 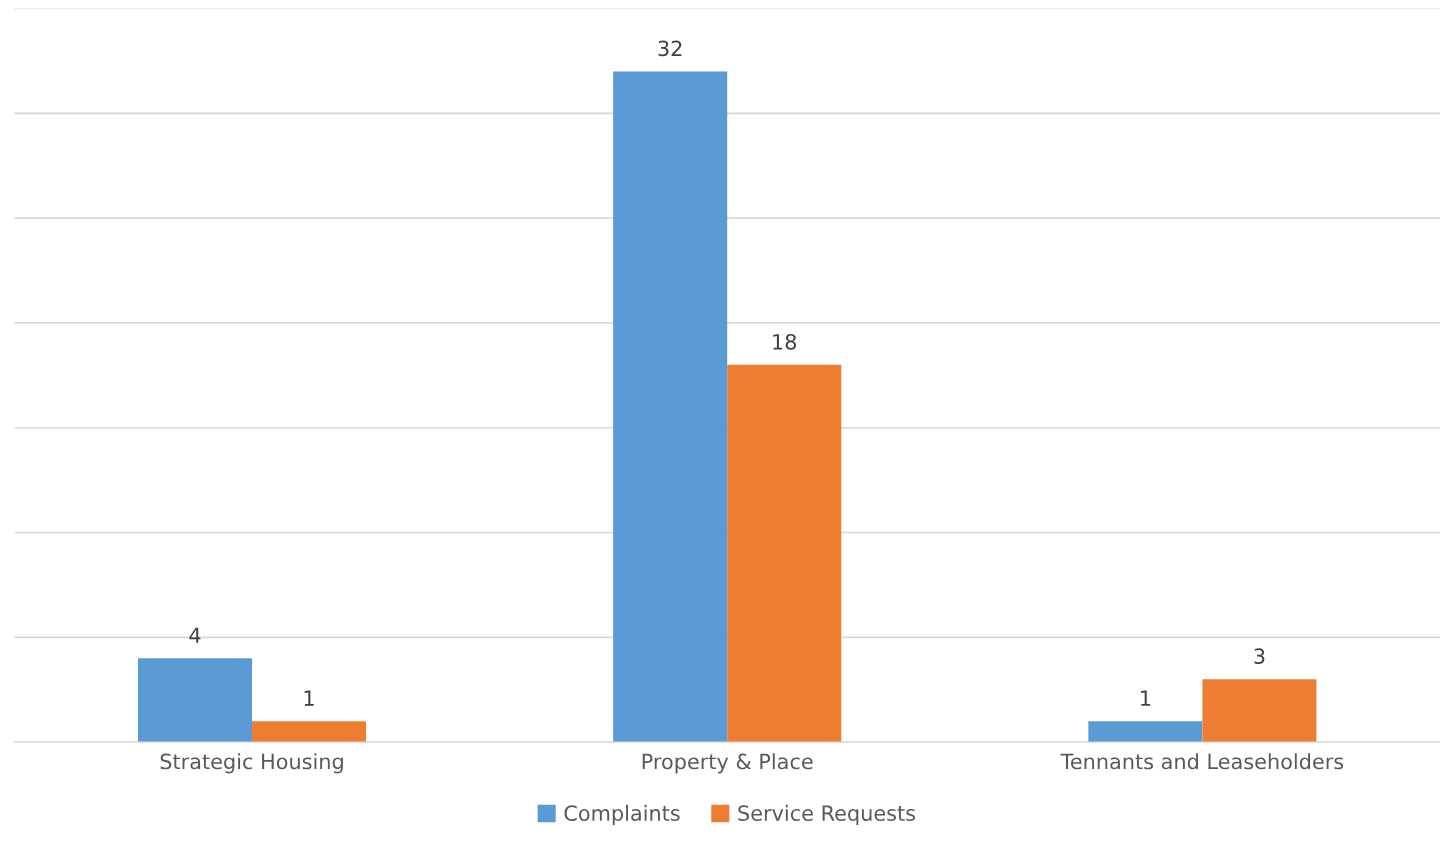 What do you see at coordinates (251, 763) in the screenshot?
I see `x-tick-label: Strategic Housing` at bounding box center [251, 763].